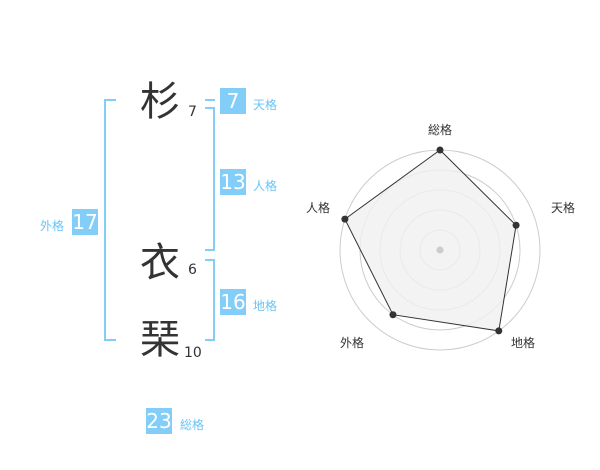 The width and height of the screenshot is (600, 470). I want to click on jinkaku-label: 人格, so click(265, 186).